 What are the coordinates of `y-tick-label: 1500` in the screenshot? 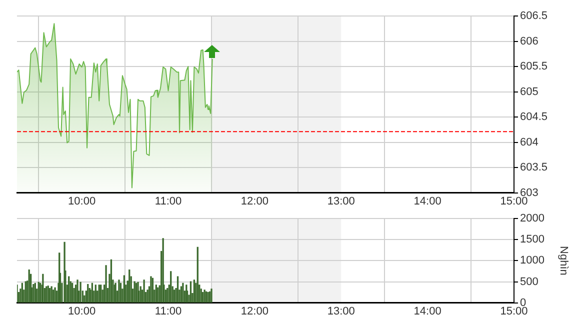 It's located at (532, 240).